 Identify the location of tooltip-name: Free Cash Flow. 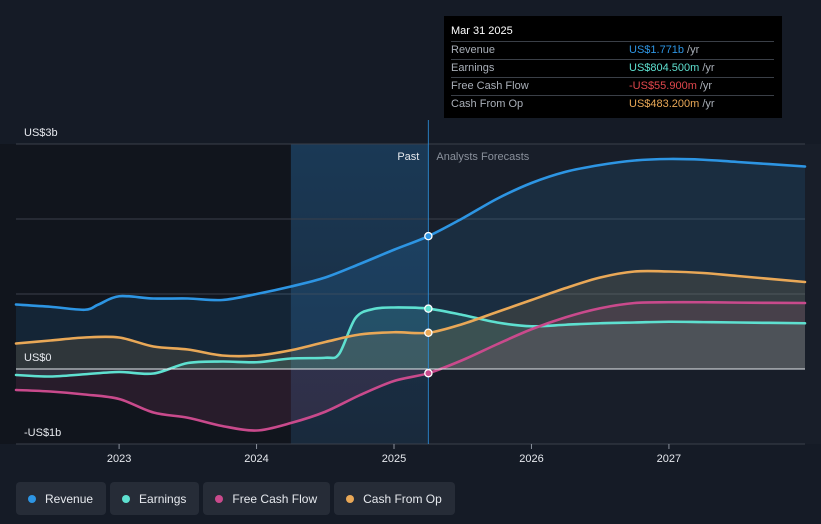
(490, 86).